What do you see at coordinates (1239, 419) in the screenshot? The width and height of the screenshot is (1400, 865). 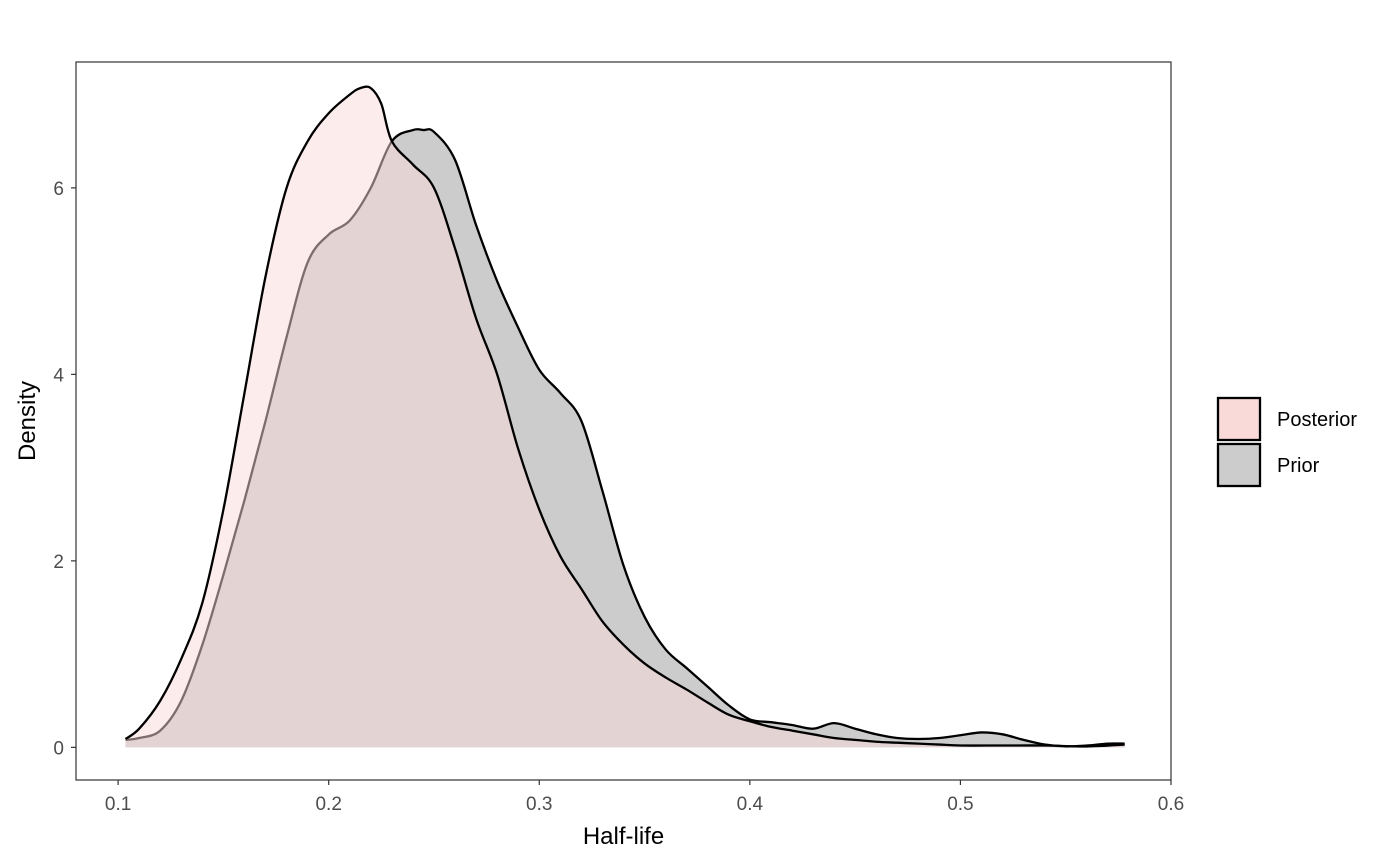 I see `legend-key-posterior` at bounding box center [1239, 419].